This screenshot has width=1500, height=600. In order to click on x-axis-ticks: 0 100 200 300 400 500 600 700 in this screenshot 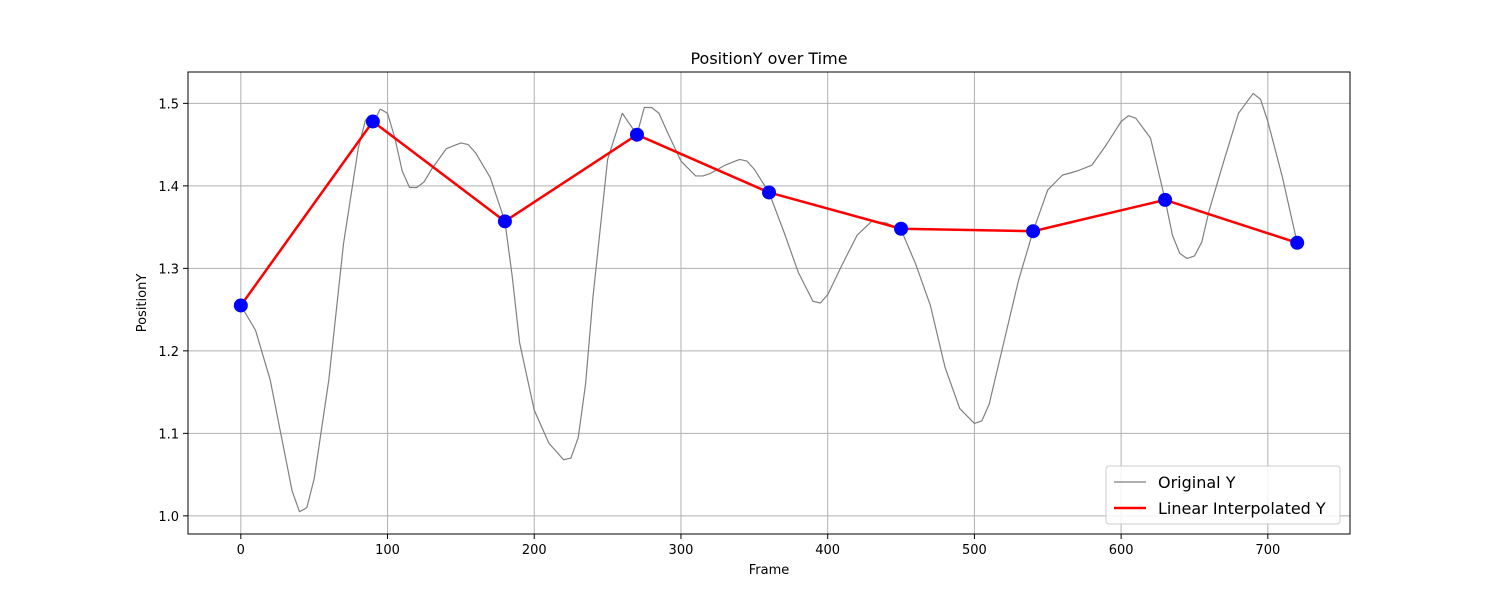, I will do `click(758, 546)`.